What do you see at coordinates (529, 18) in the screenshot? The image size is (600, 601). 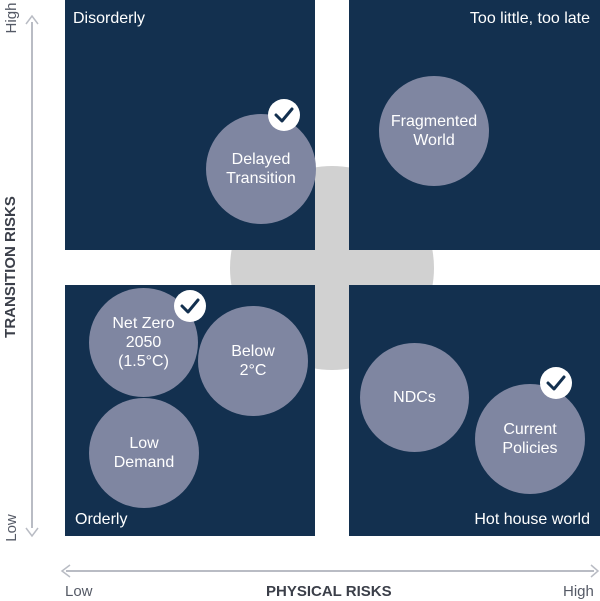 I see `quadrant-label-too-little-too-late: Too little, too late` at bounding box center [529, 18].